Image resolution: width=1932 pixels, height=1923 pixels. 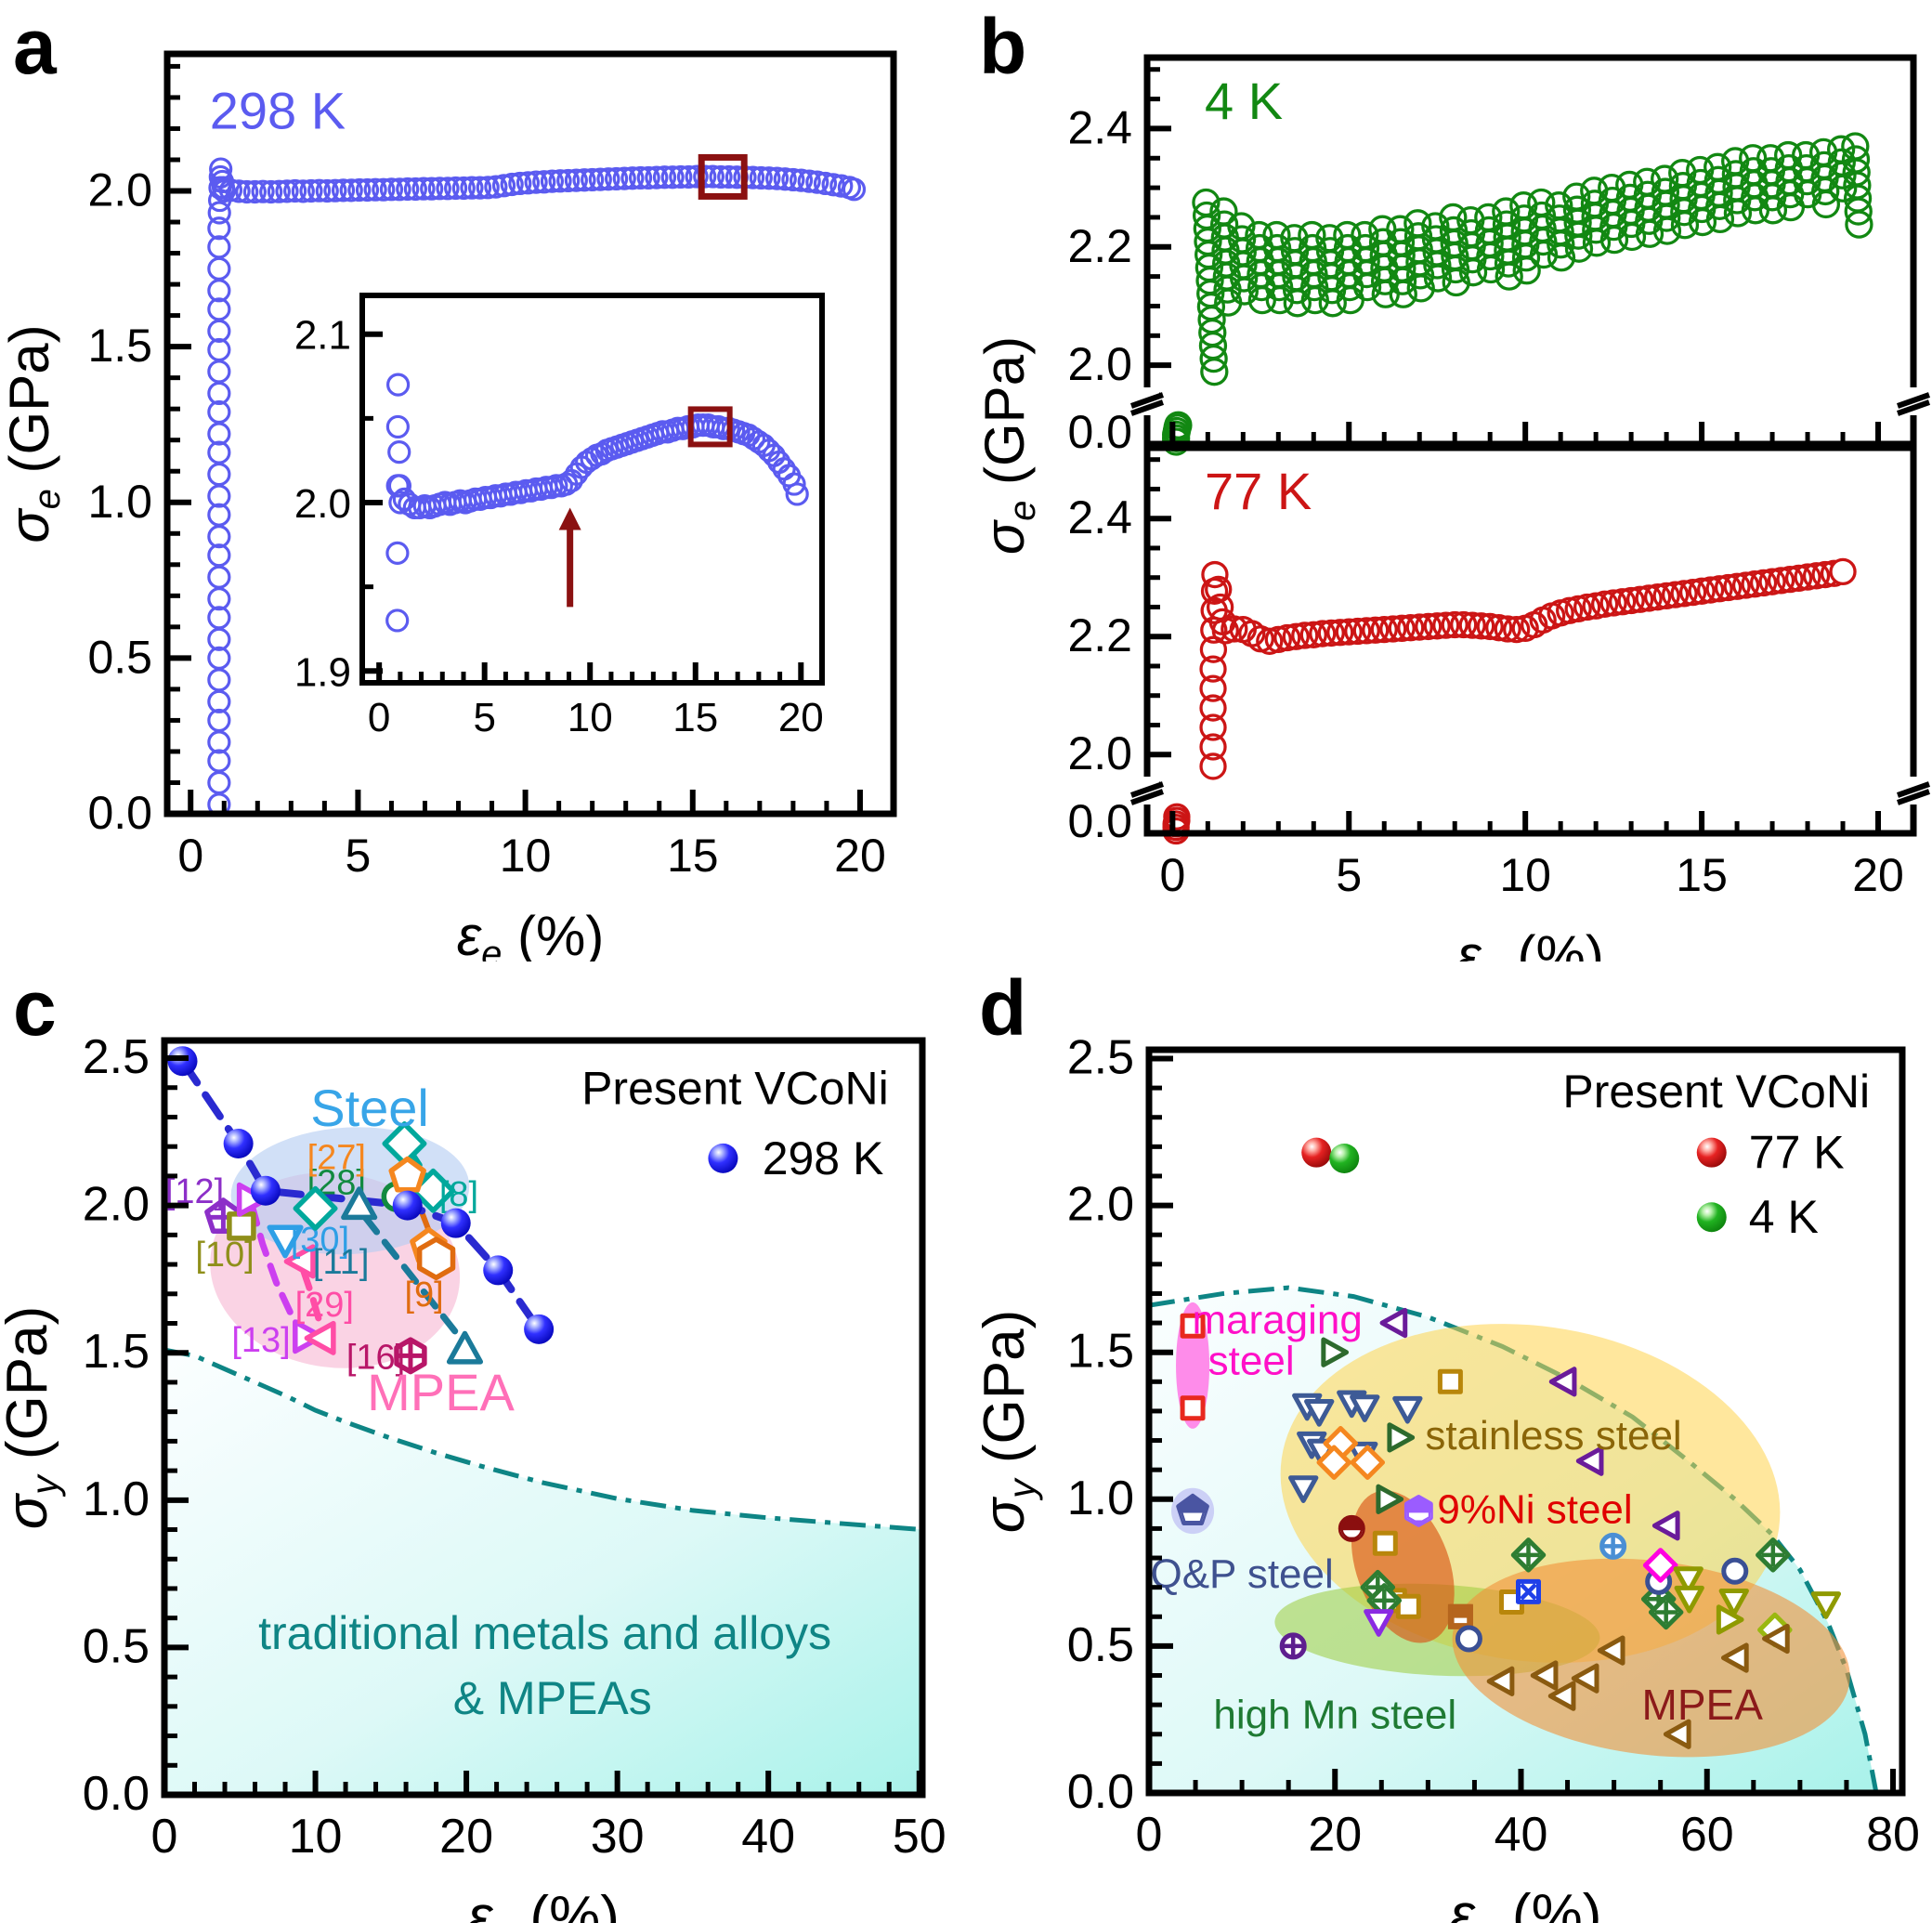 What do you see at coordinates (423, 1295) in the screenshot?
I see `svg-text: [9]` at bounding box center [423, 1295].